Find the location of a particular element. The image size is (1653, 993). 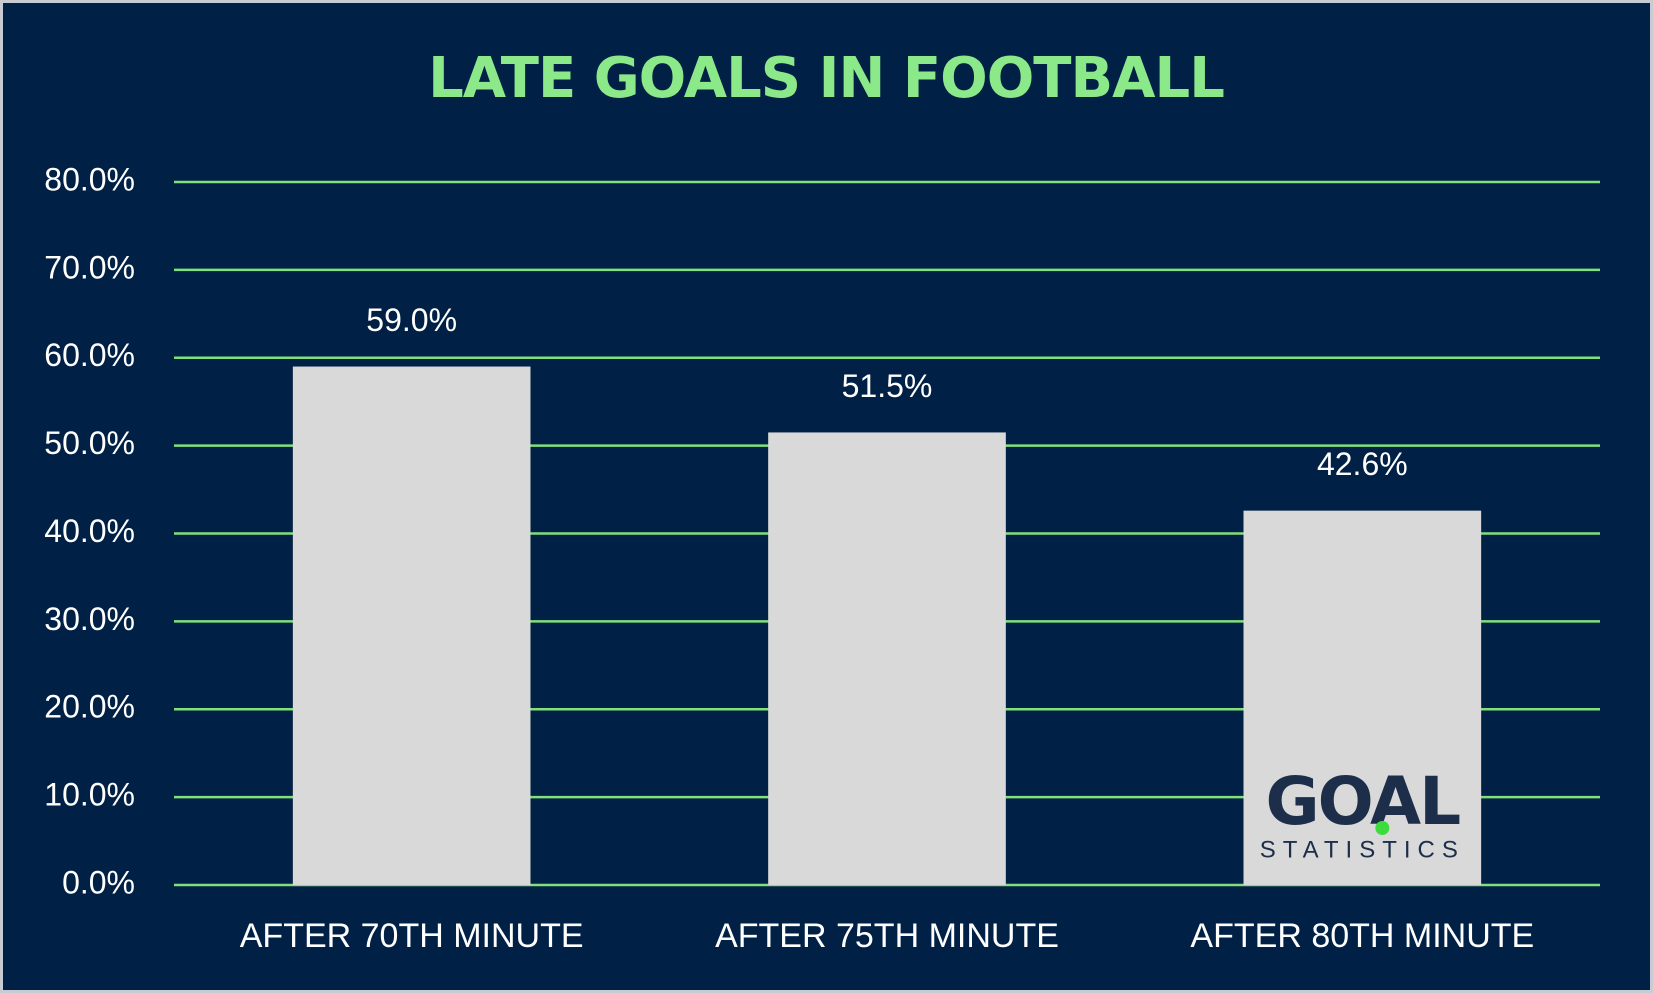

watermark-dot is located at coordinates (1382, 828).